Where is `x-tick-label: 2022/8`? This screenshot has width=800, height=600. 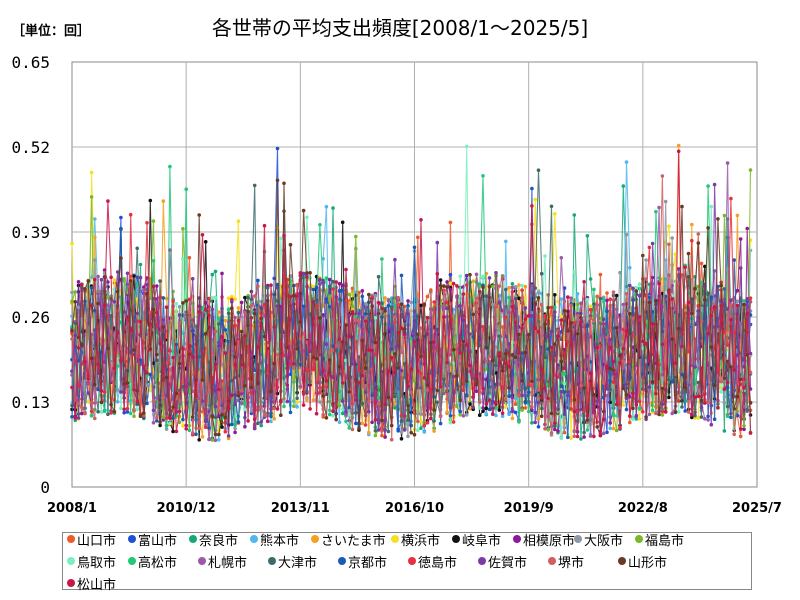
x-tick-label: 2022/8 is located at coordinates (643, 508).